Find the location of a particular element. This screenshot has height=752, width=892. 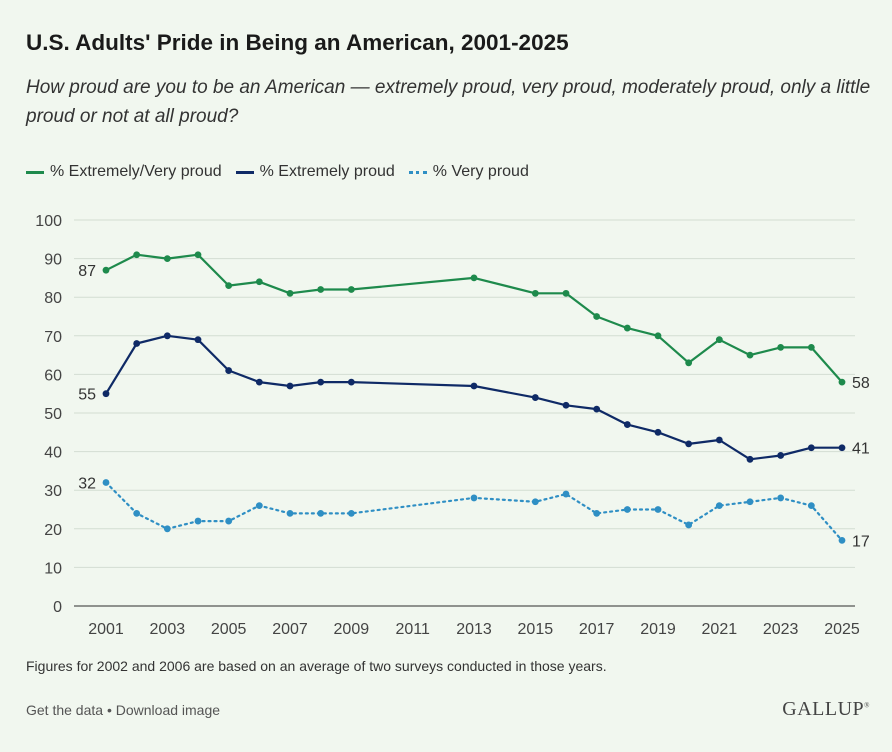

y-tick-label: 80 is located at coordinates (53, 298).